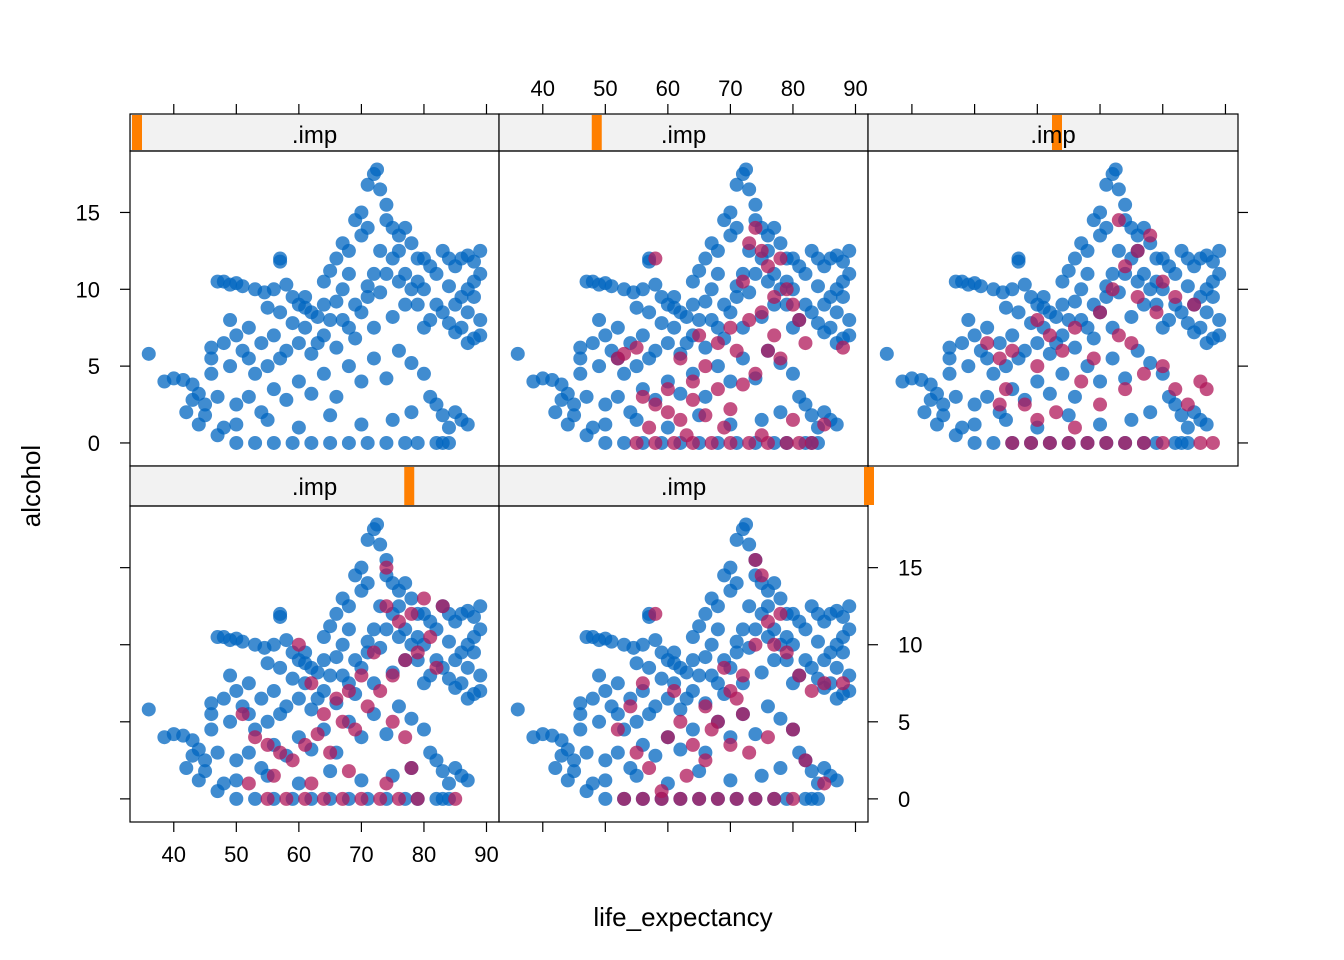  What do you see at coordinates (904, 799) in the screenshot?
I see `y-tick-label: 0` at bounding box center [904, 799].